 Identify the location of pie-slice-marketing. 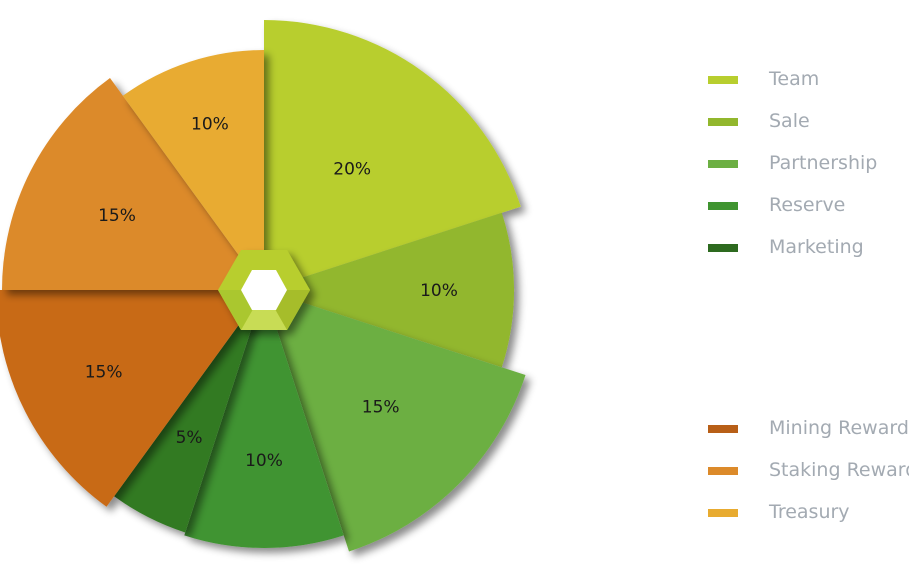
(189, 411).